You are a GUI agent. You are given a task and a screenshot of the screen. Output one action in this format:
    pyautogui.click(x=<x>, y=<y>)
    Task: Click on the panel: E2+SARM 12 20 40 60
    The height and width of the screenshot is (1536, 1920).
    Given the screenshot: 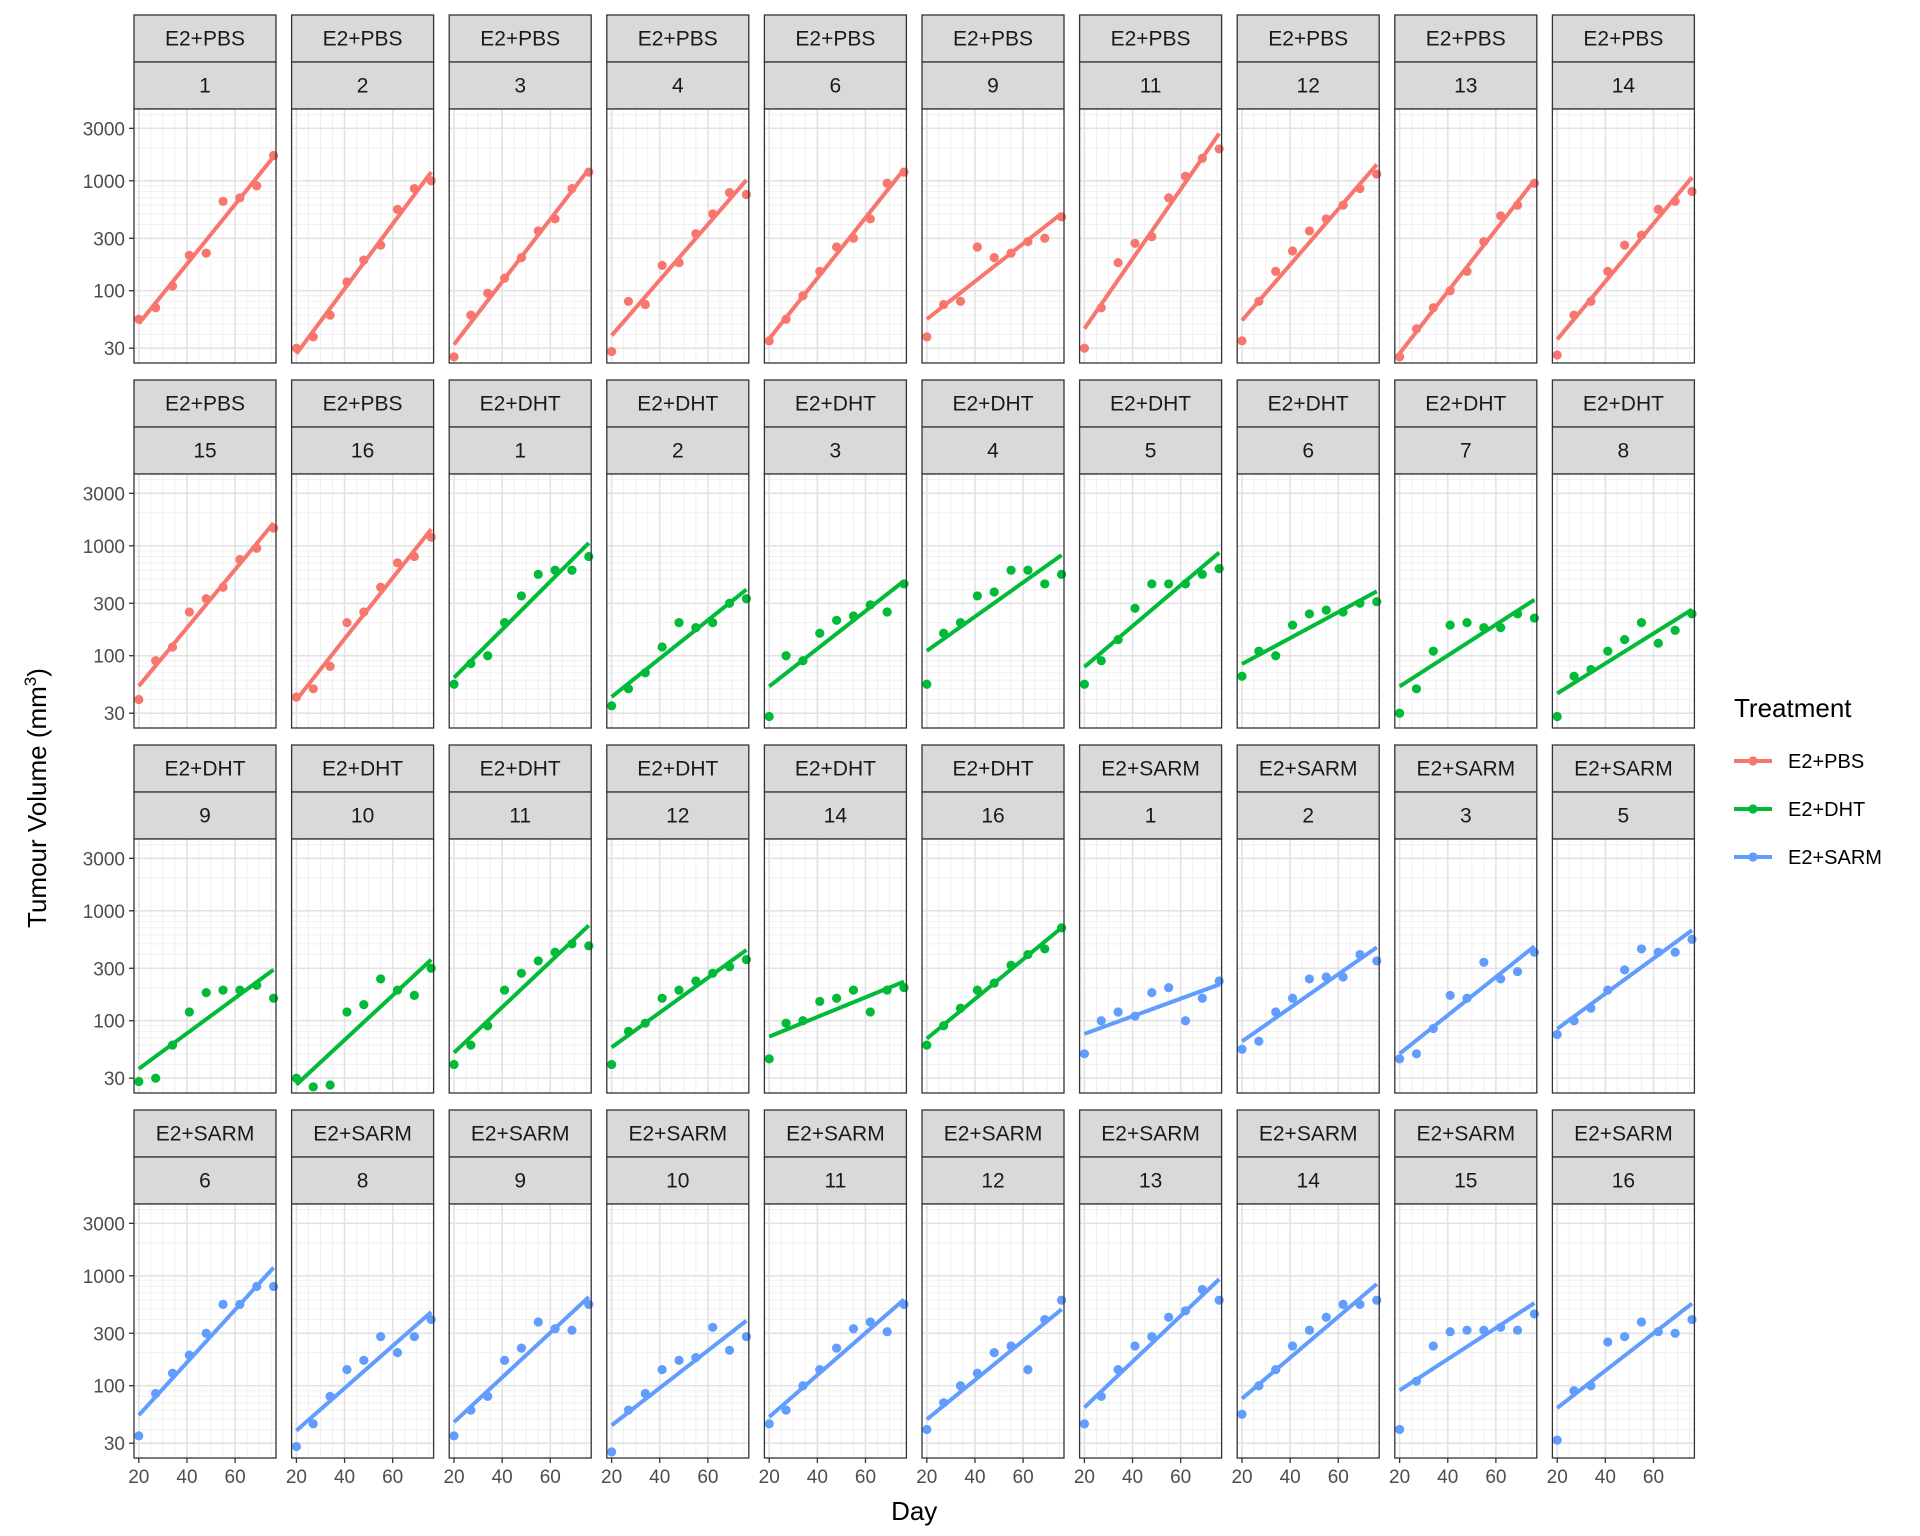 What is the action you would take?
    pyautogui.click(x=991, y=1298)
    